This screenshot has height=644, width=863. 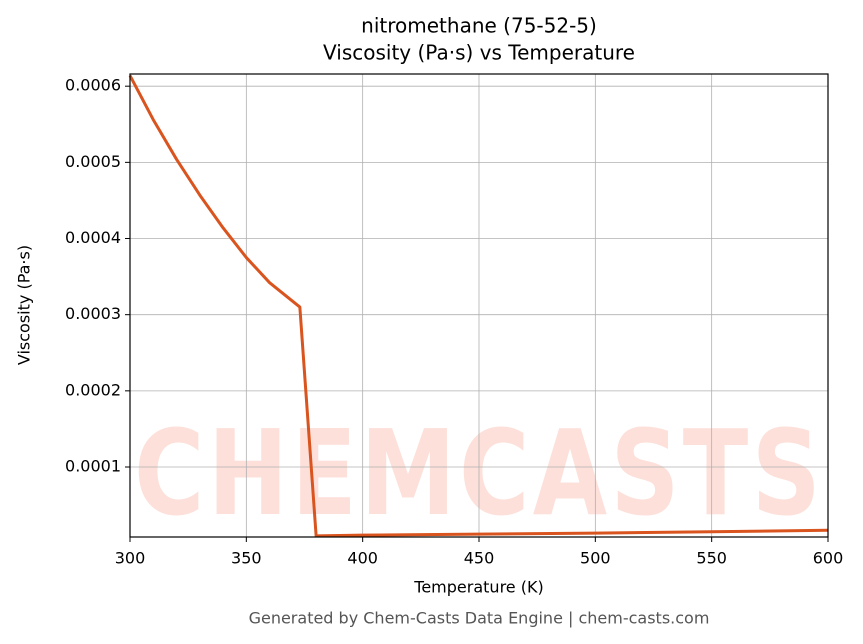 I want to click on x-tick-label: 500, so click(x=595, y=558).